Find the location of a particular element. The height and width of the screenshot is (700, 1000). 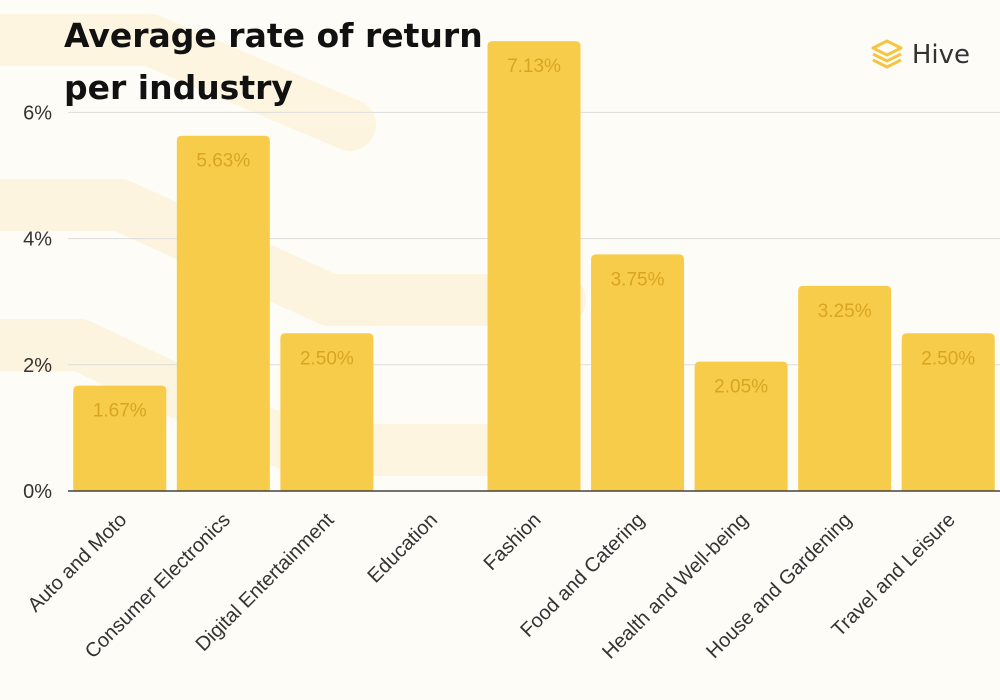

bar-value-label: 3.75% is located at coordinates (638, 279).